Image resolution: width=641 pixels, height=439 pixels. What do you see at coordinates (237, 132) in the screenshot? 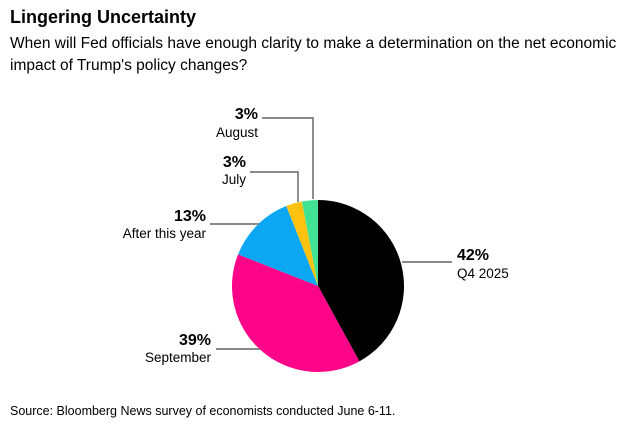
I see `slice-category-label-august: August` at bounding box center [237, 132].